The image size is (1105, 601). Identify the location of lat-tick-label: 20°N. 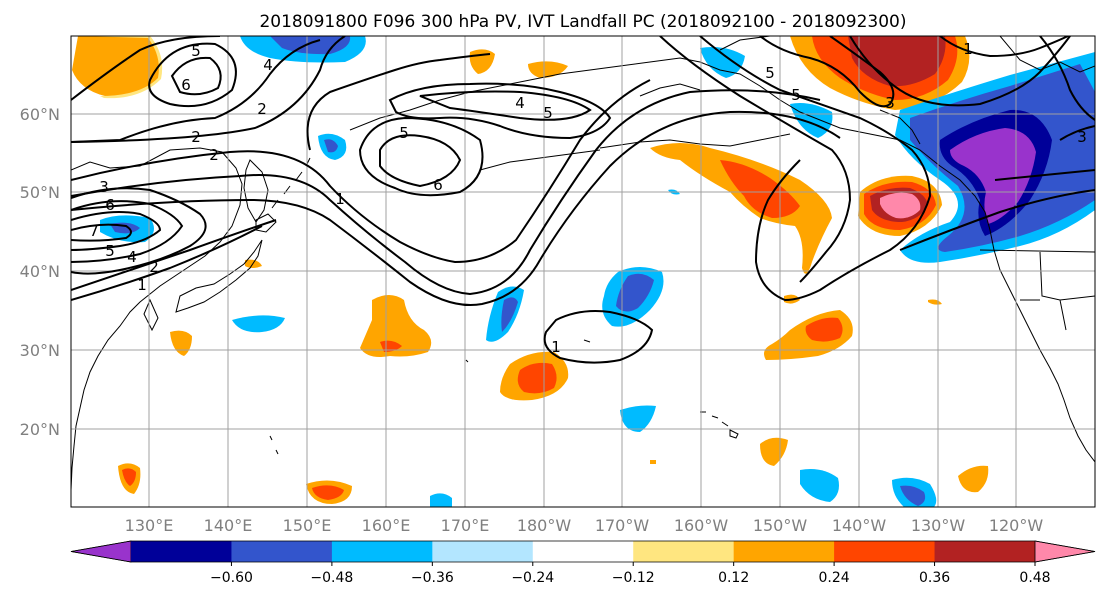
(40, 429).